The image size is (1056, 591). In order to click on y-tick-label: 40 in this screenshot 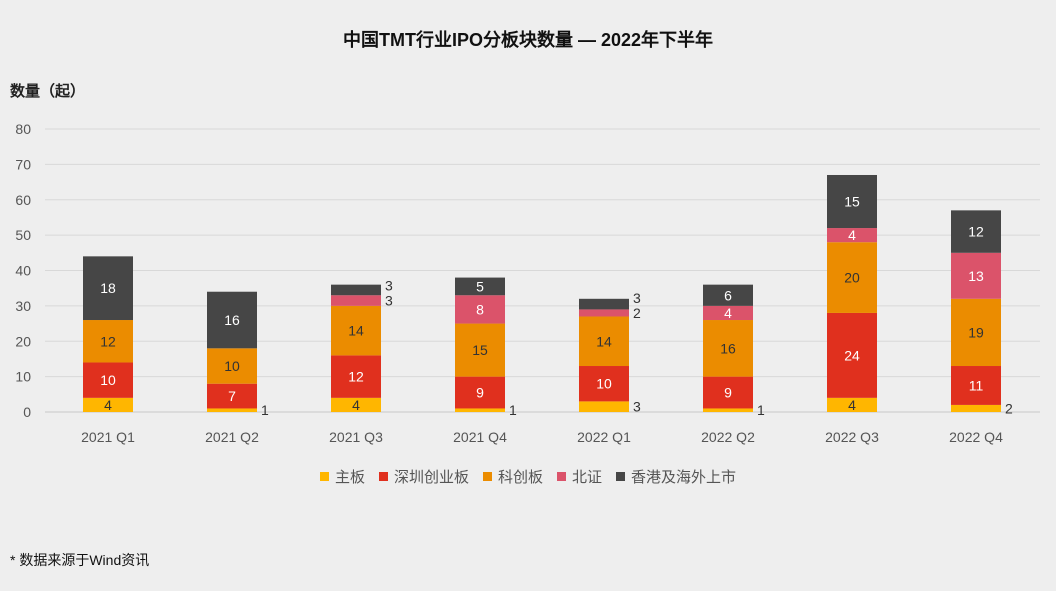, I will do `click(23, 271)`.